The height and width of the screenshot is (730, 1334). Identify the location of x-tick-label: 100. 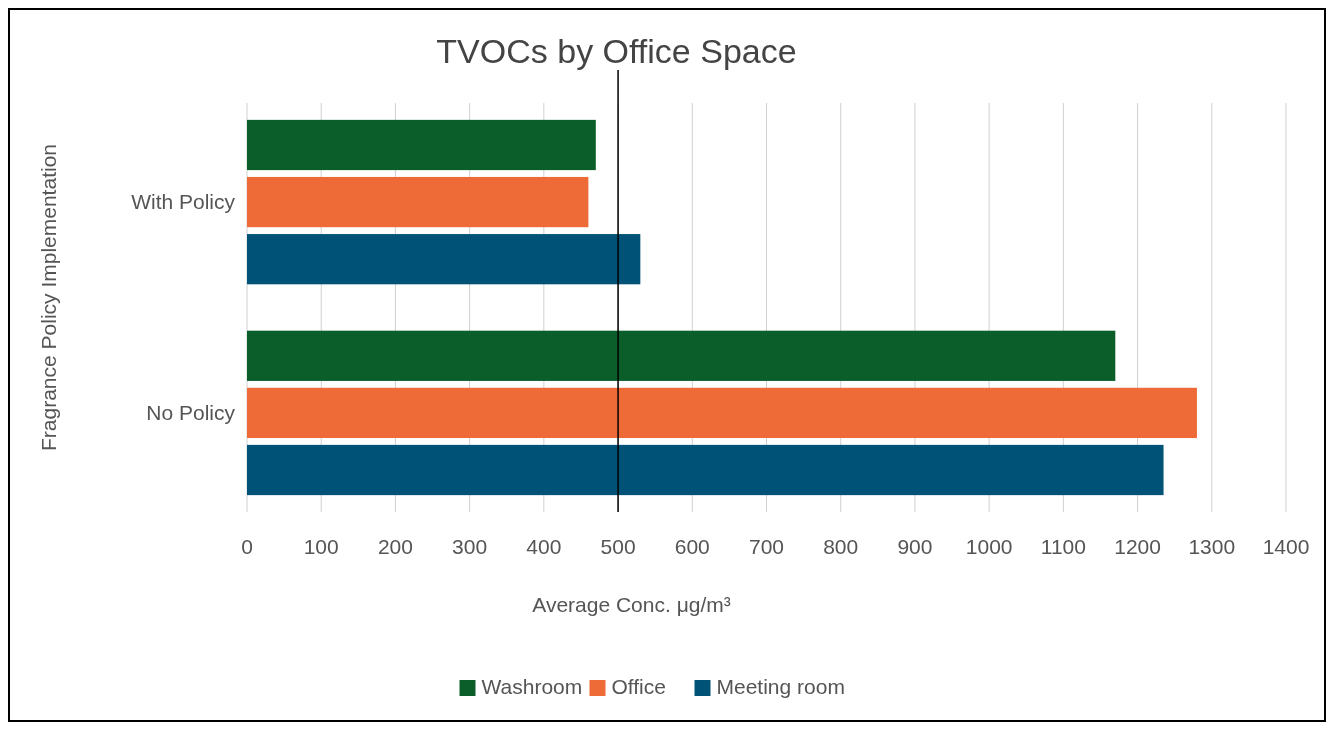
(321, 546).